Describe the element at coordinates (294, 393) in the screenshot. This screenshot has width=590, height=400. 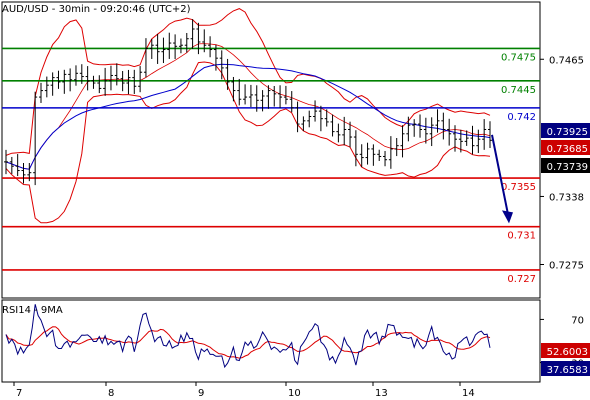
I see `x-tick-label: 10` at that location.